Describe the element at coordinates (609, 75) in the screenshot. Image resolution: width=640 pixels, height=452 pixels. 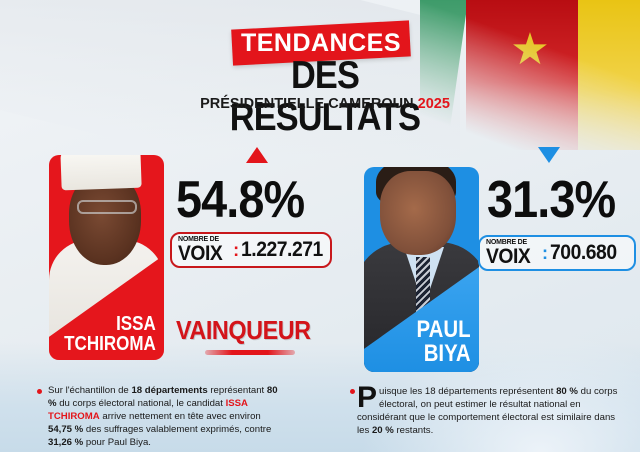
I see `flag-yellow-stripe` at that location.